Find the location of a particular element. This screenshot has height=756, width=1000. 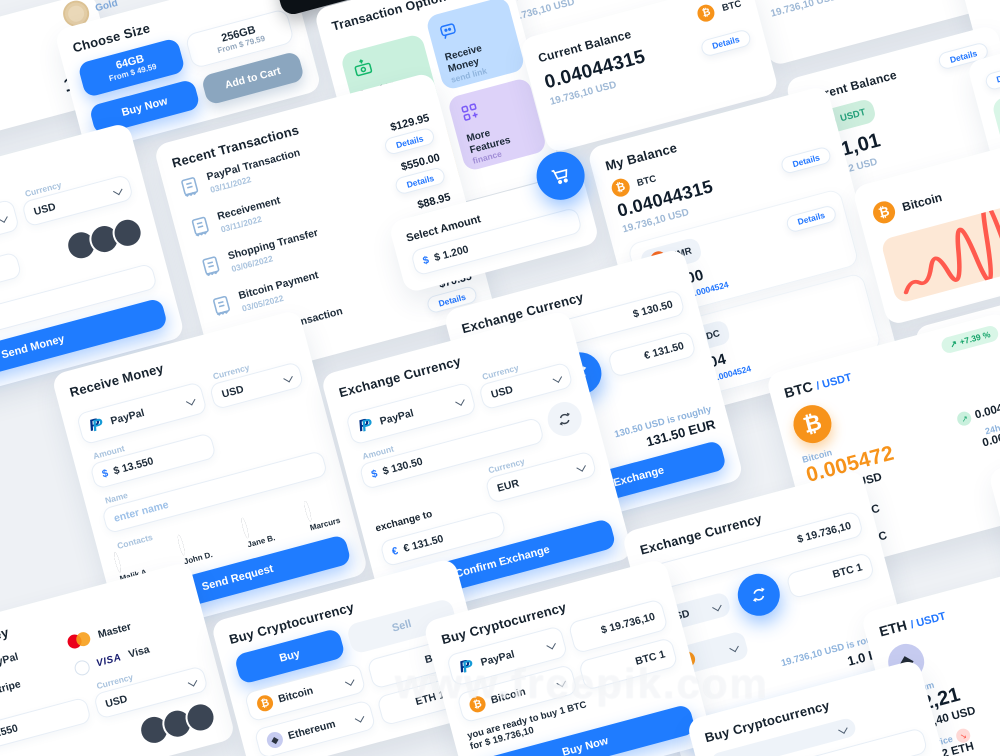

green-sparkline is located at coordinates (995, 104).